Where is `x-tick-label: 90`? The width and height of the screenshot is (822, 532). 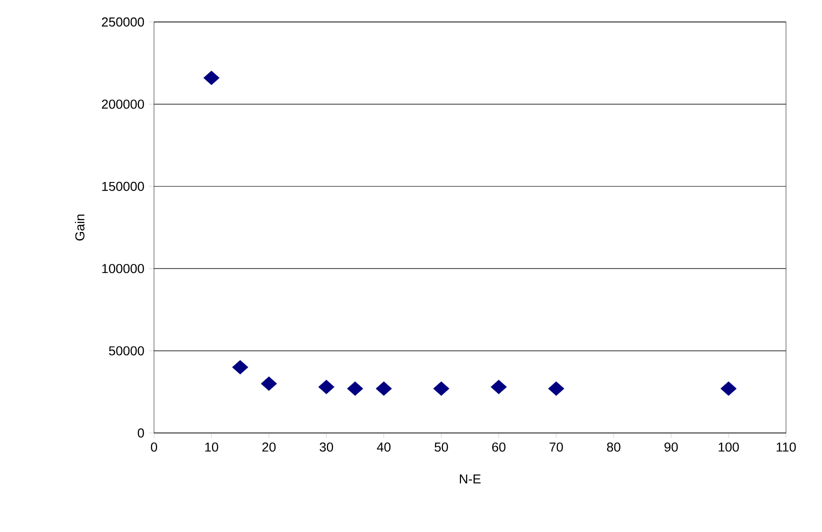
x-tick-label: 90 is located at coordinates (671, 447).